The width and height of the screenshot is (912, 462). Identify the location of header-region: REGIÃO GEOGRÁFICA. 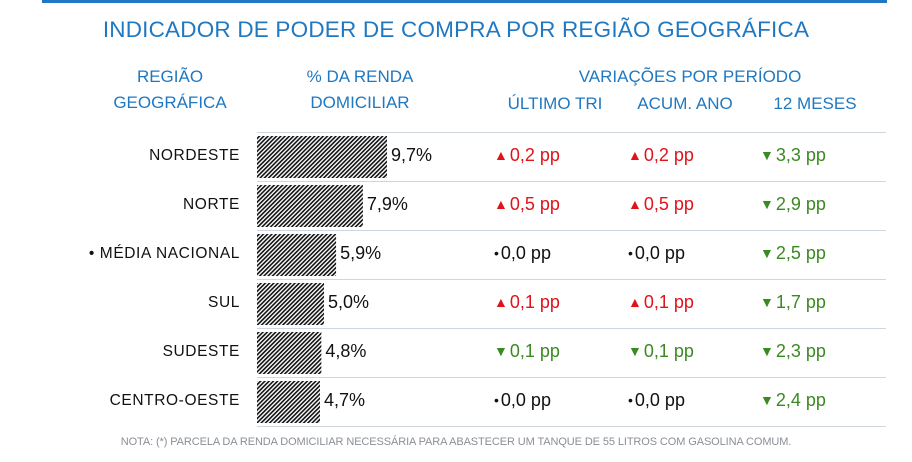
(170, 90).